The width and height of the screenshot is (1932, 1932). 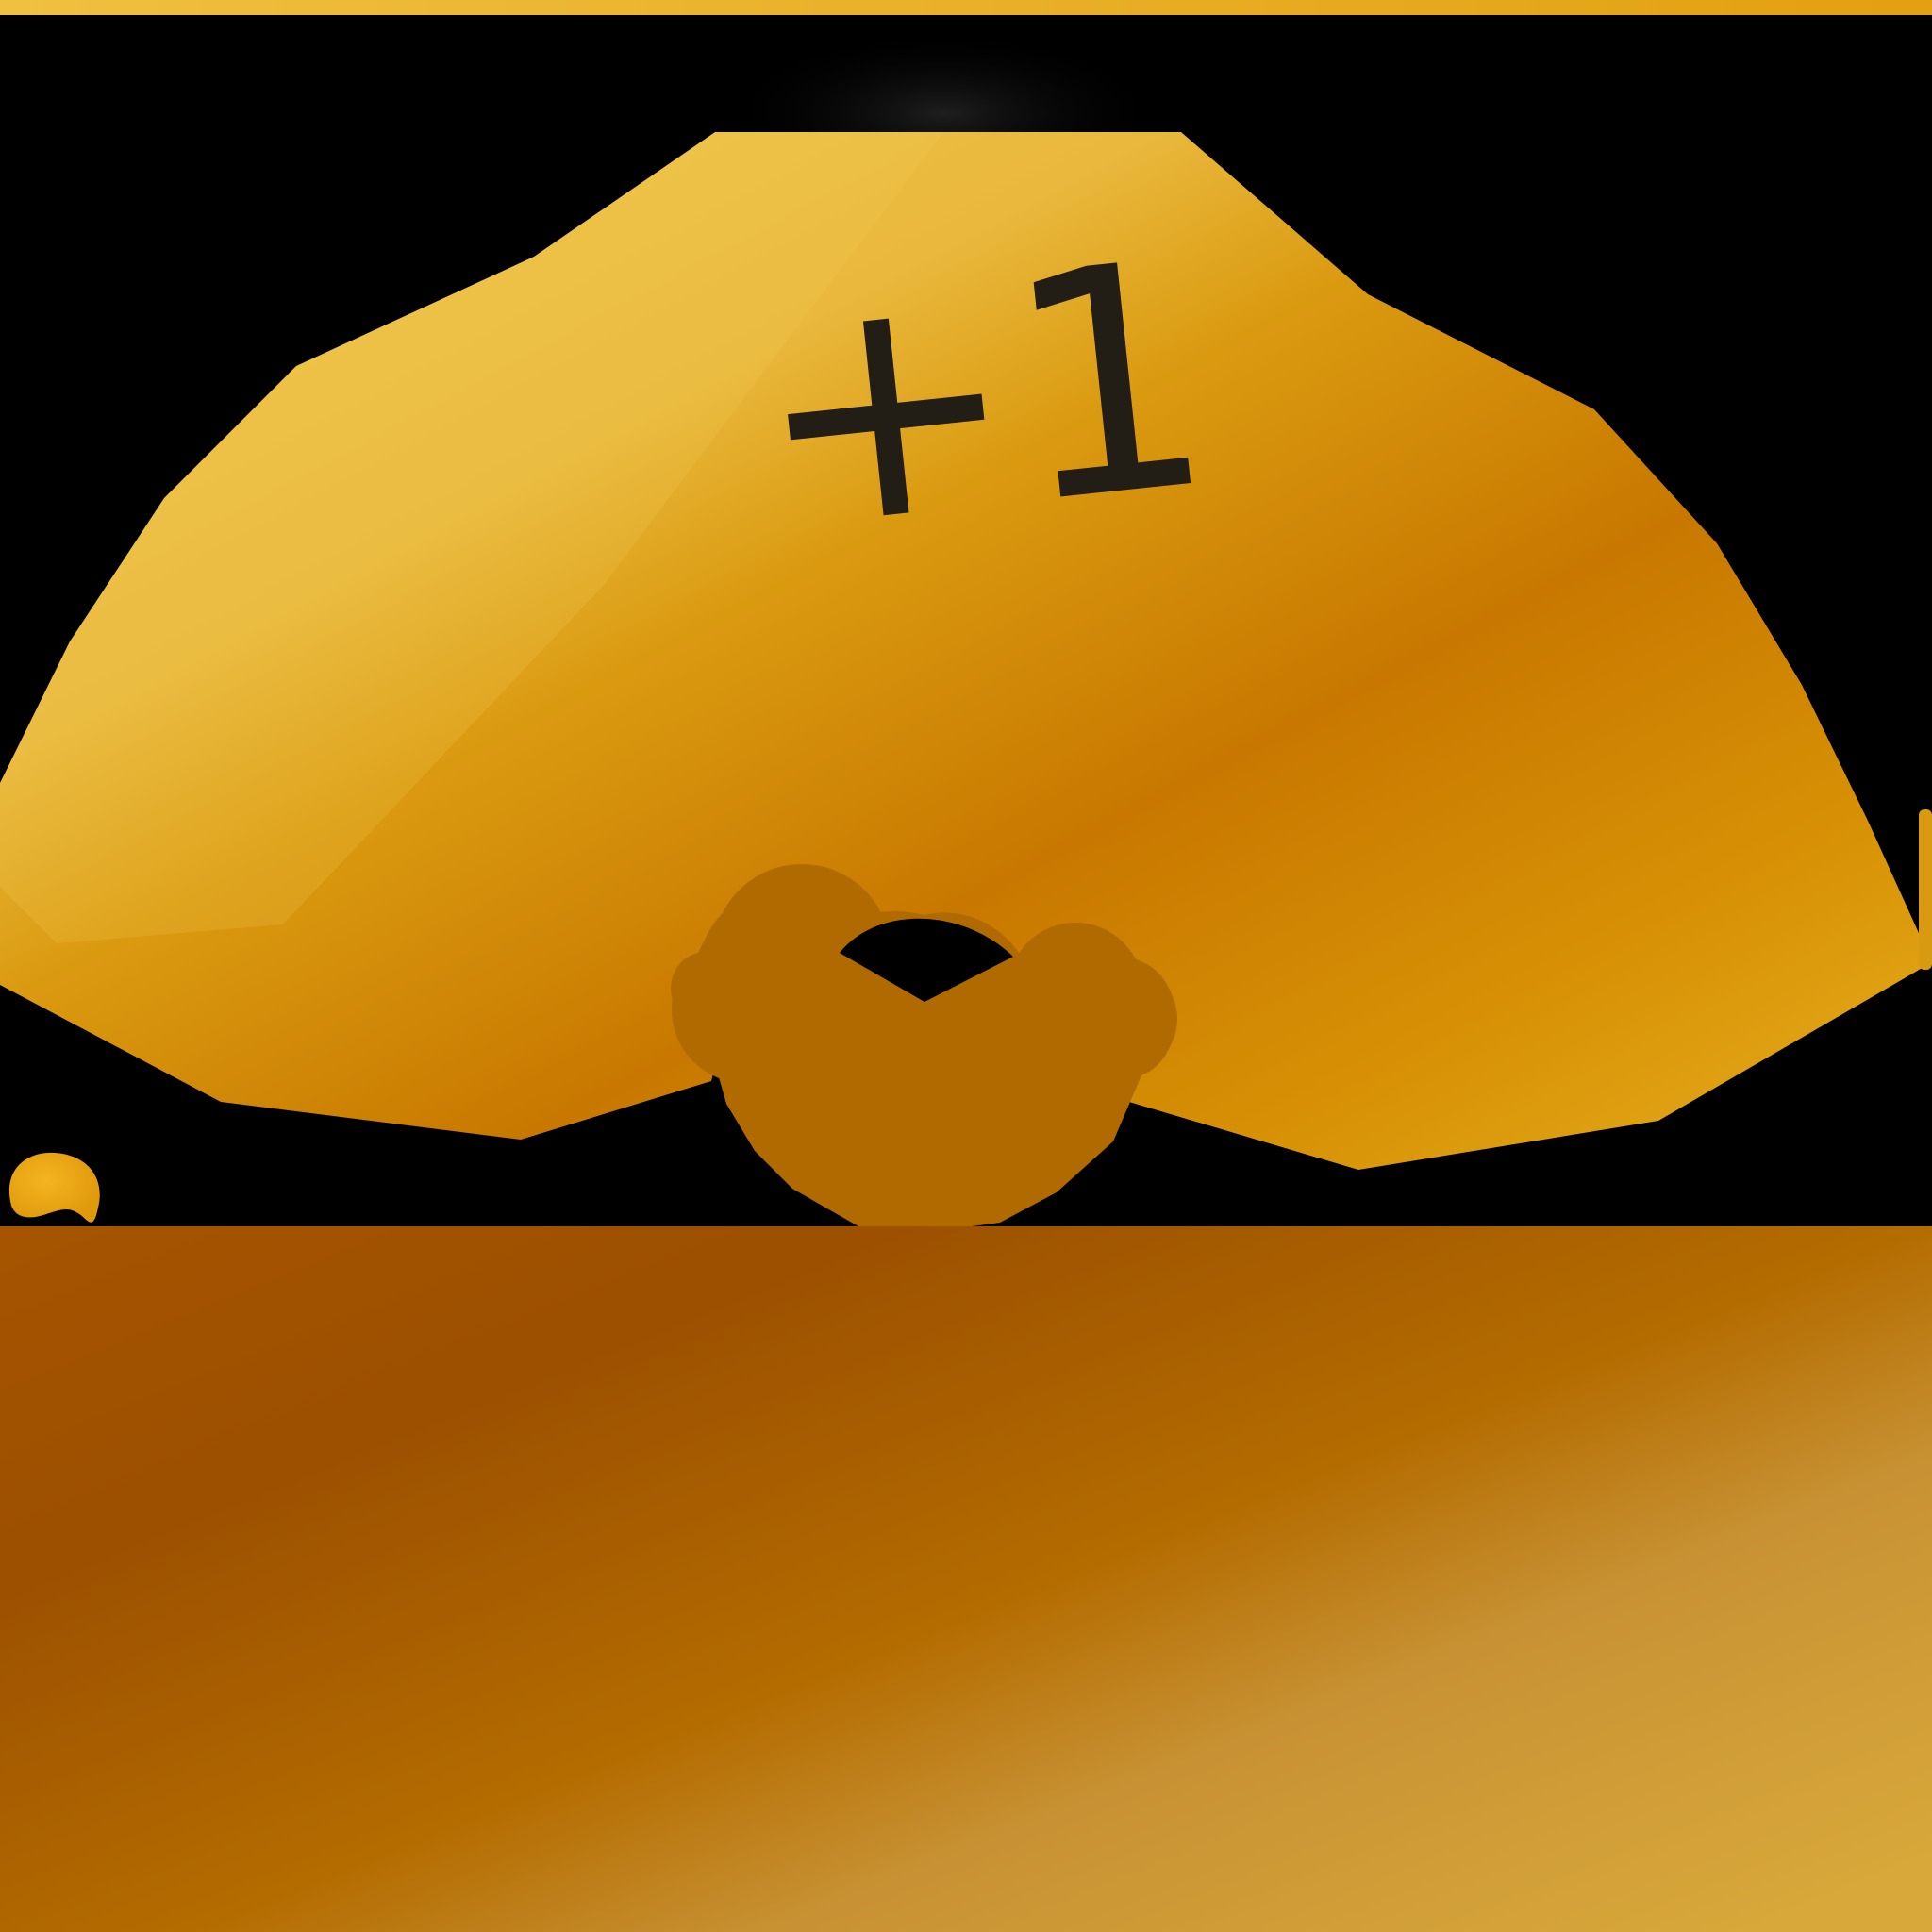 What do you see at coordinates (924, 1047) in the screenshot?
I see `knot-ornament` at bounding box center [924, 1047].